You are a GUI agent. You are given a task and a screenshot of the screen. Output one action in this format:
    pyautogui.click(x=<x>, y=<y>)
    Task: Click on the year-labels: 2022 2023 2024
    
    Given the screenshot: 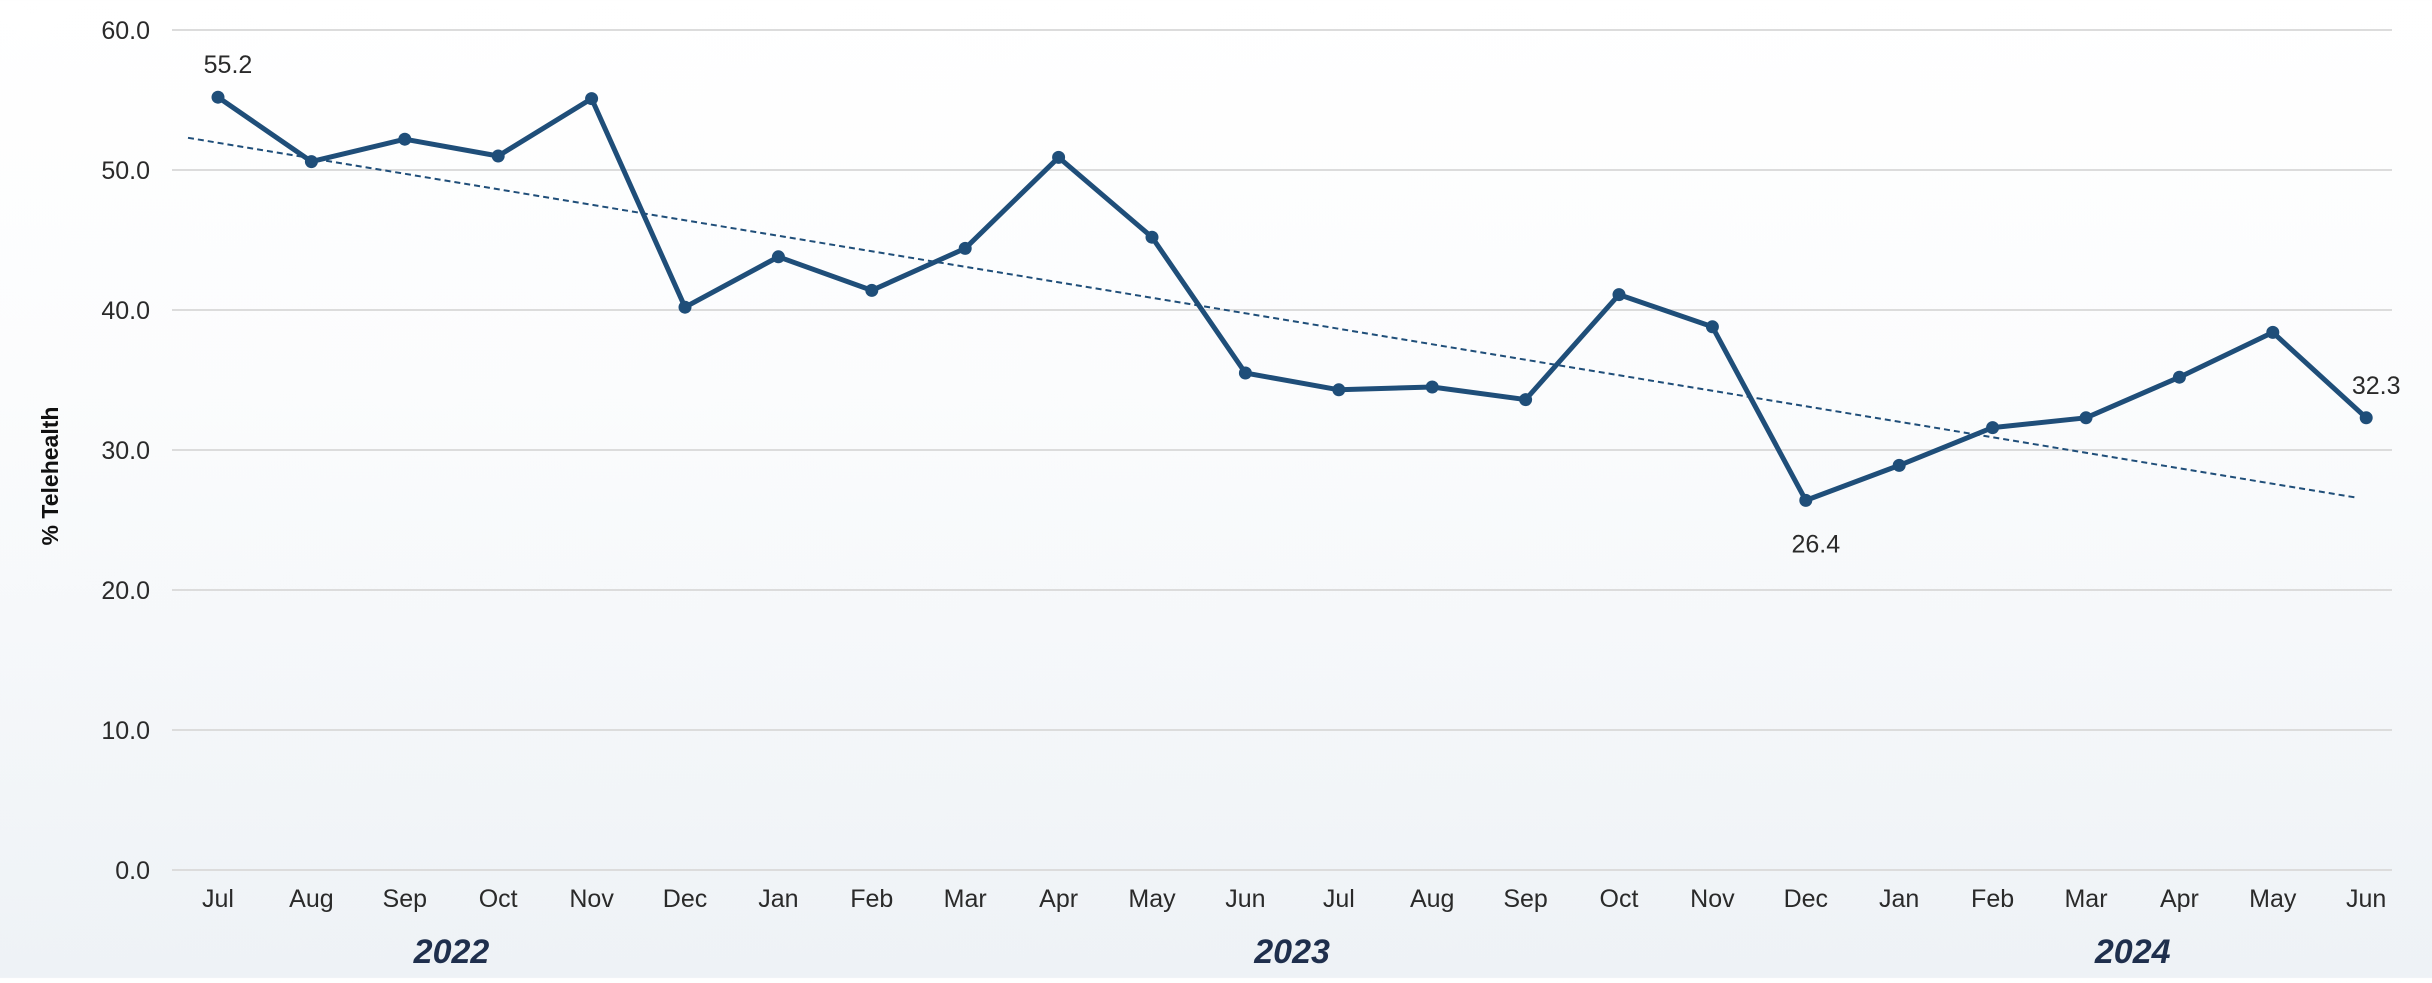 What is the action you would take?
    pyautogui.click(x=1292, y=952)
    